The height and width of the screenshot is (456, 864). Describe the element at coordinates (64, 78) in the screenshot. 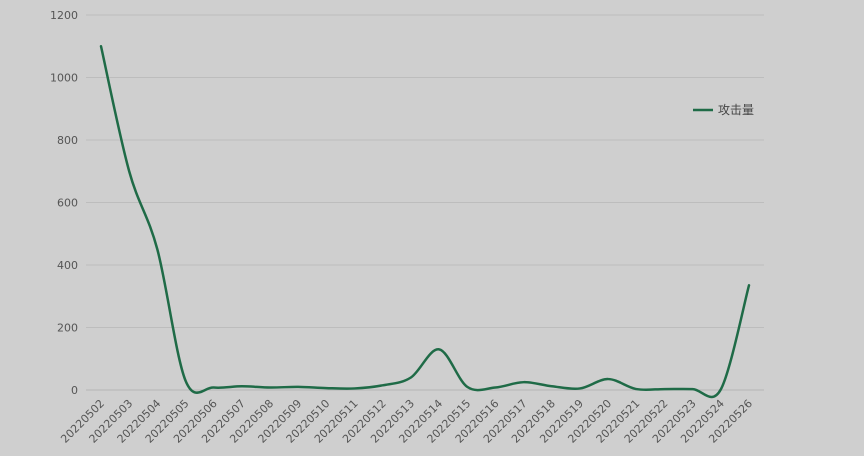

I see `y-tick-label: 1000` at that location.